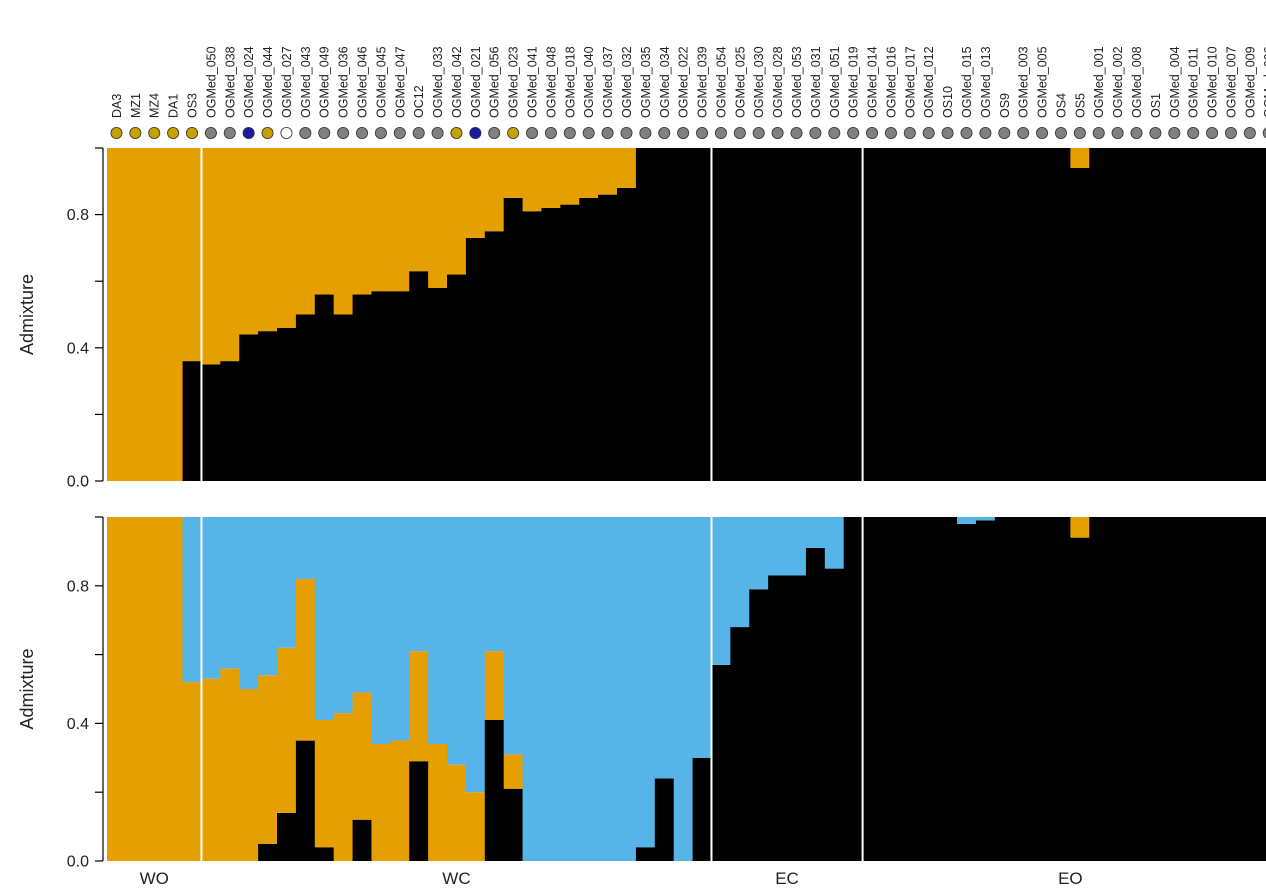  Describe the element at coordinates (684, 82) in the screenshot. I see `sample-label: OGMed_022` at that location.